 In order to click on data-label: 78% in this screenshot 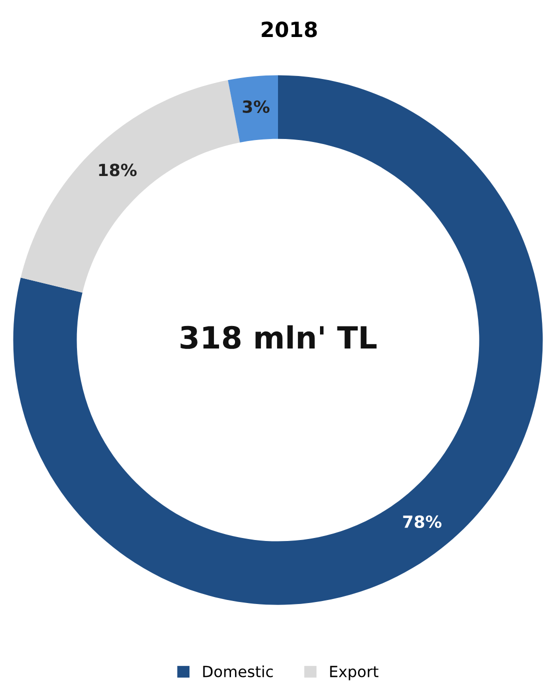, I will do `click(422, 521)`.